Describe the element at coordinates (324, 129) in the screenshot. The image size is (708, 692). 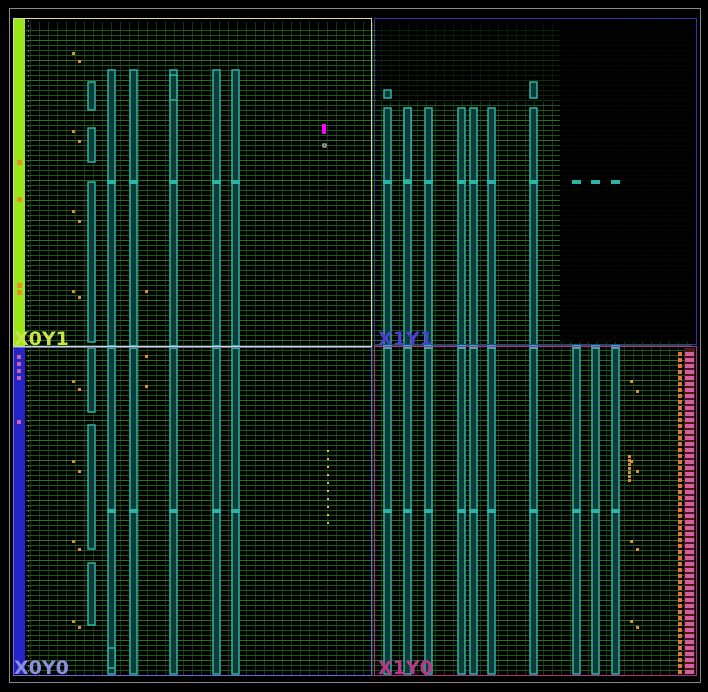
I see `selected-site` at that location.